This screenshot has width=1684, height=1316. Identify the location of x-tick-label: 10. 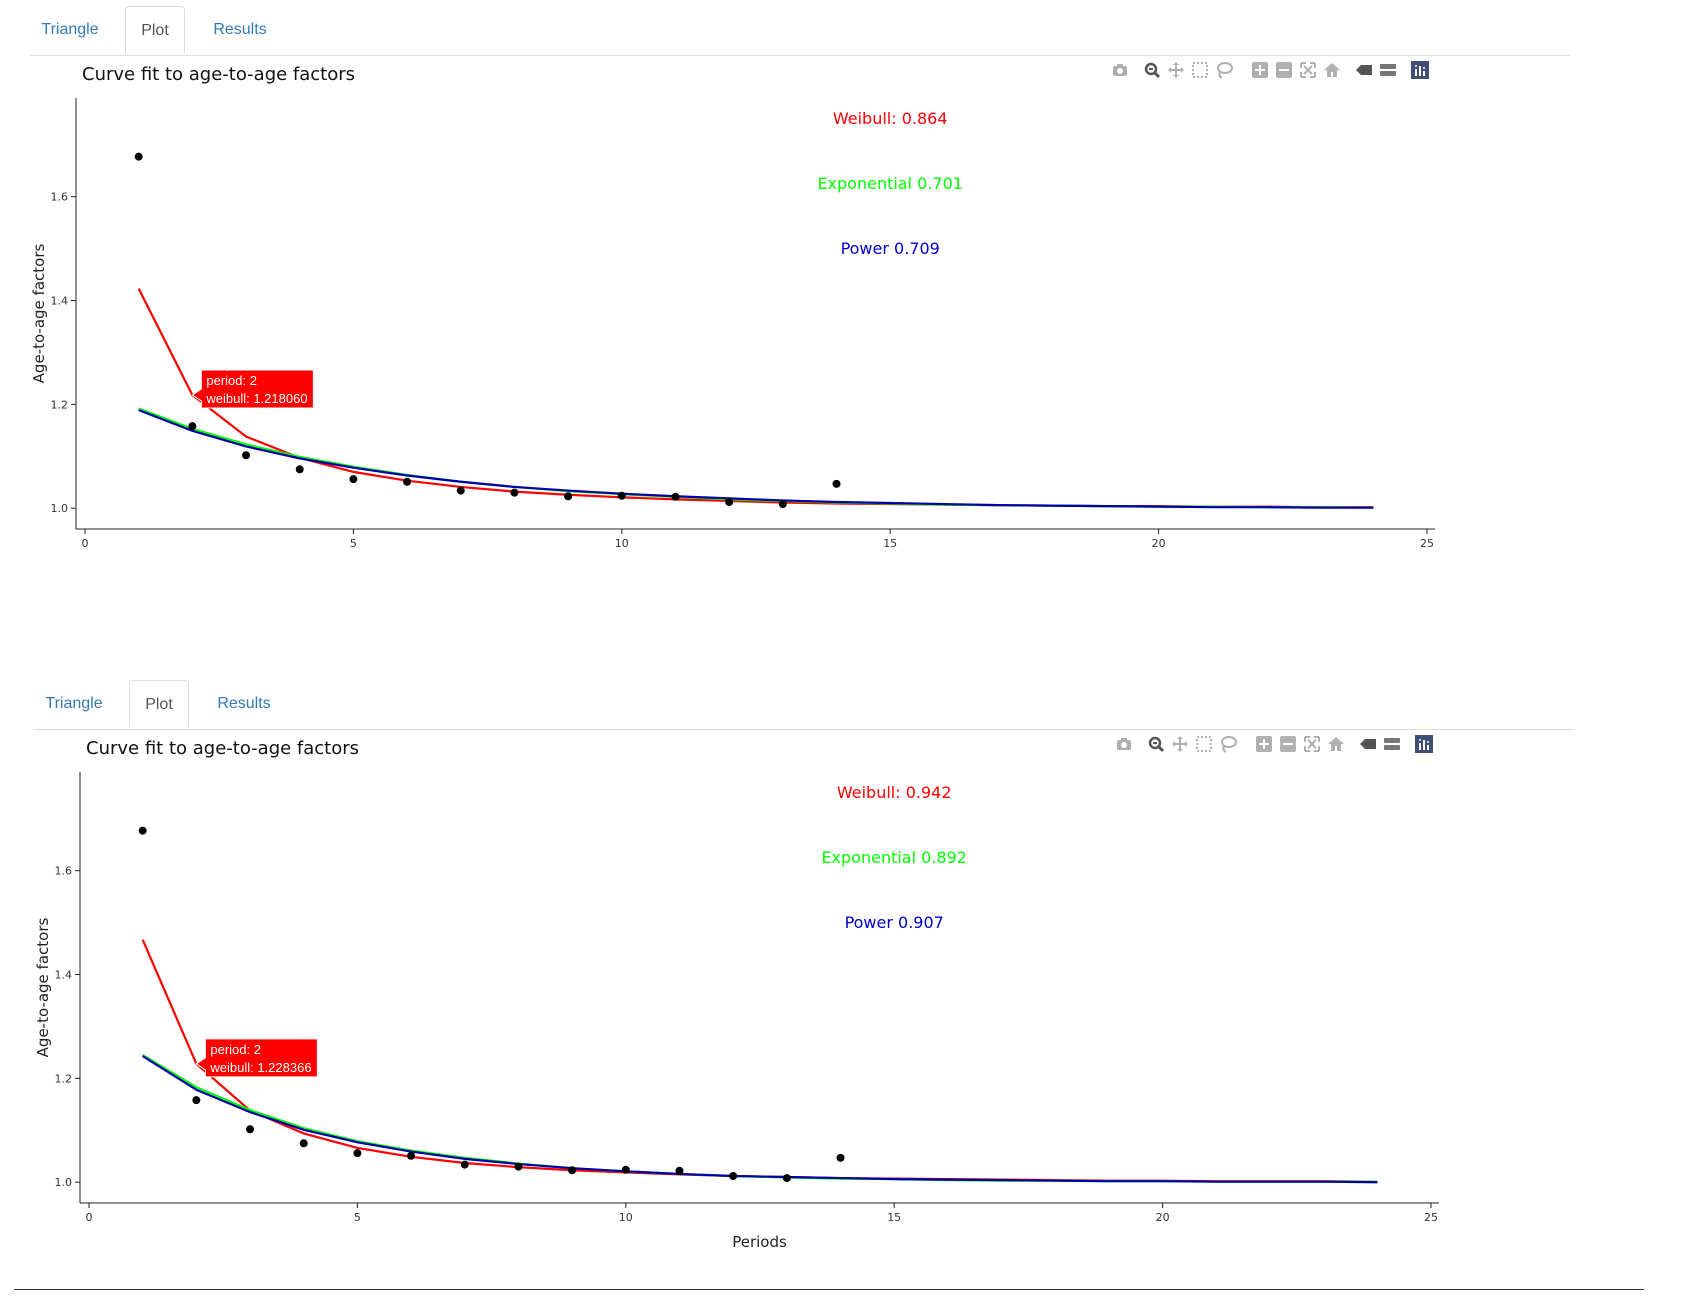
(622, 543).